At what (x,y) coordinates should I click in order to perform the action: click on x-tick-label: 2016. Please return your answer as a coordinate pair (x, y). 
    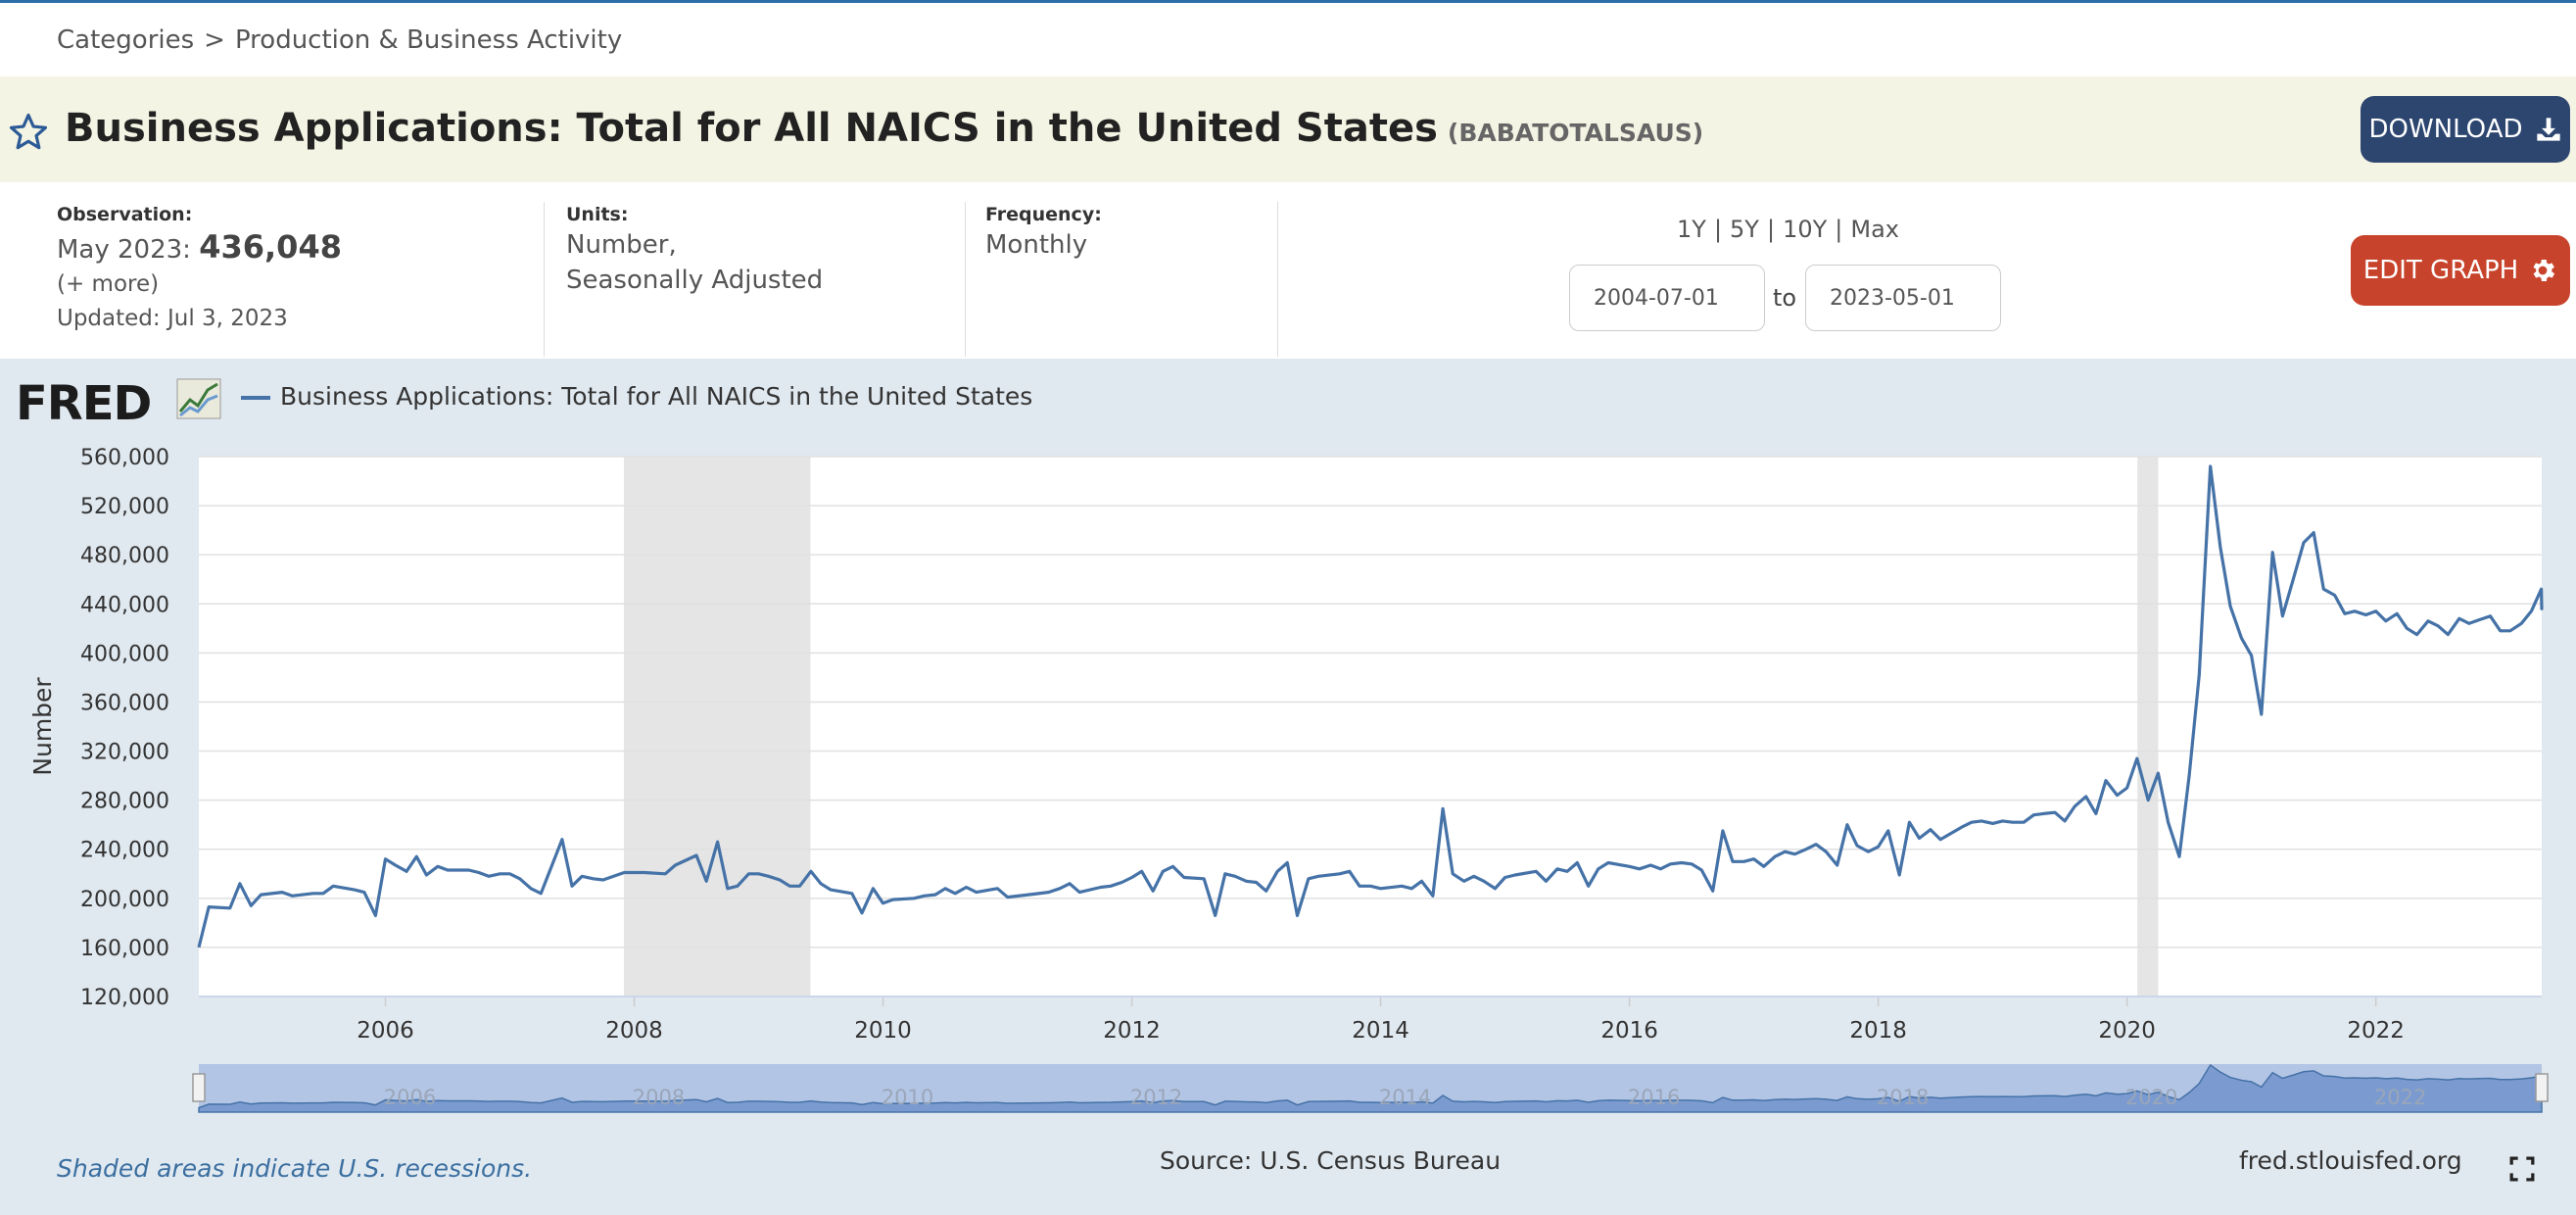
    Looking at the image, I should click on (1629, 1031).